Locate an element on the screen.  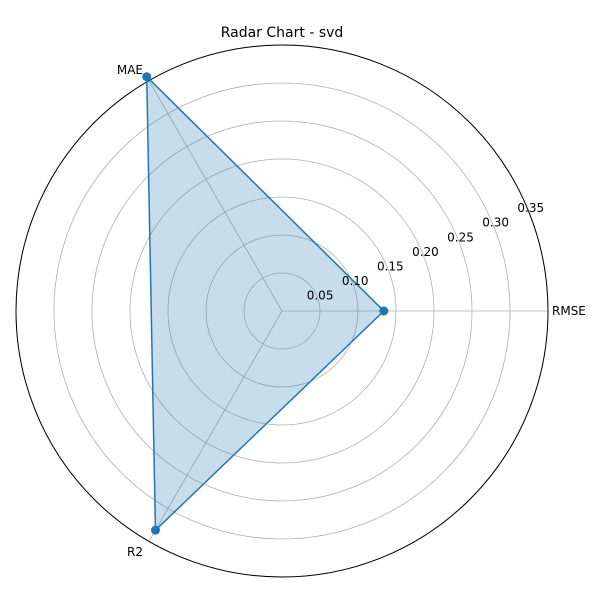
category-label-r2: R2 is located at coordinates (135, 552).